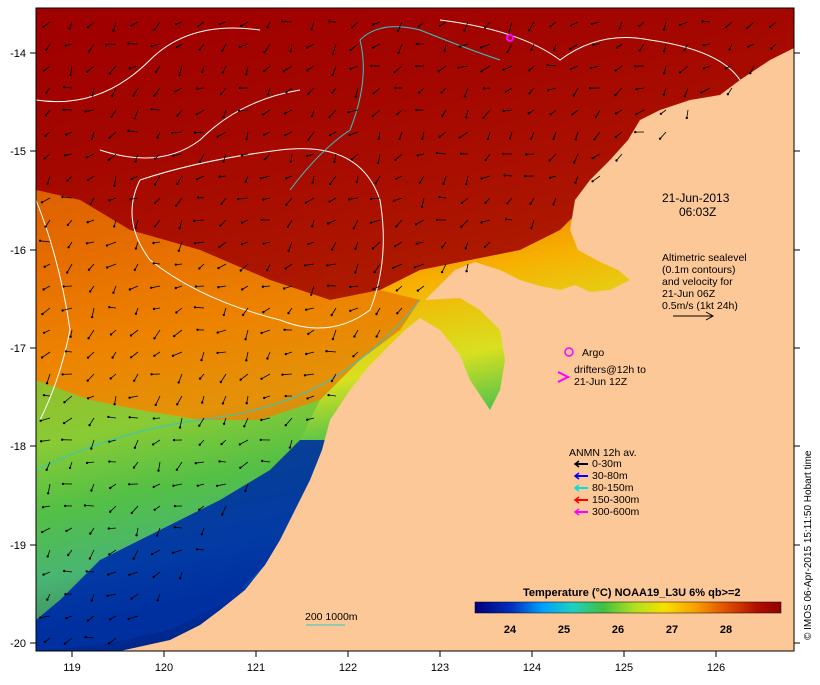 The image size is (820, 685). What do you see at coordinates (697, 282) in the screenshot?
I see `info-line-3: and velocity for` at bounding box center [697, 282].